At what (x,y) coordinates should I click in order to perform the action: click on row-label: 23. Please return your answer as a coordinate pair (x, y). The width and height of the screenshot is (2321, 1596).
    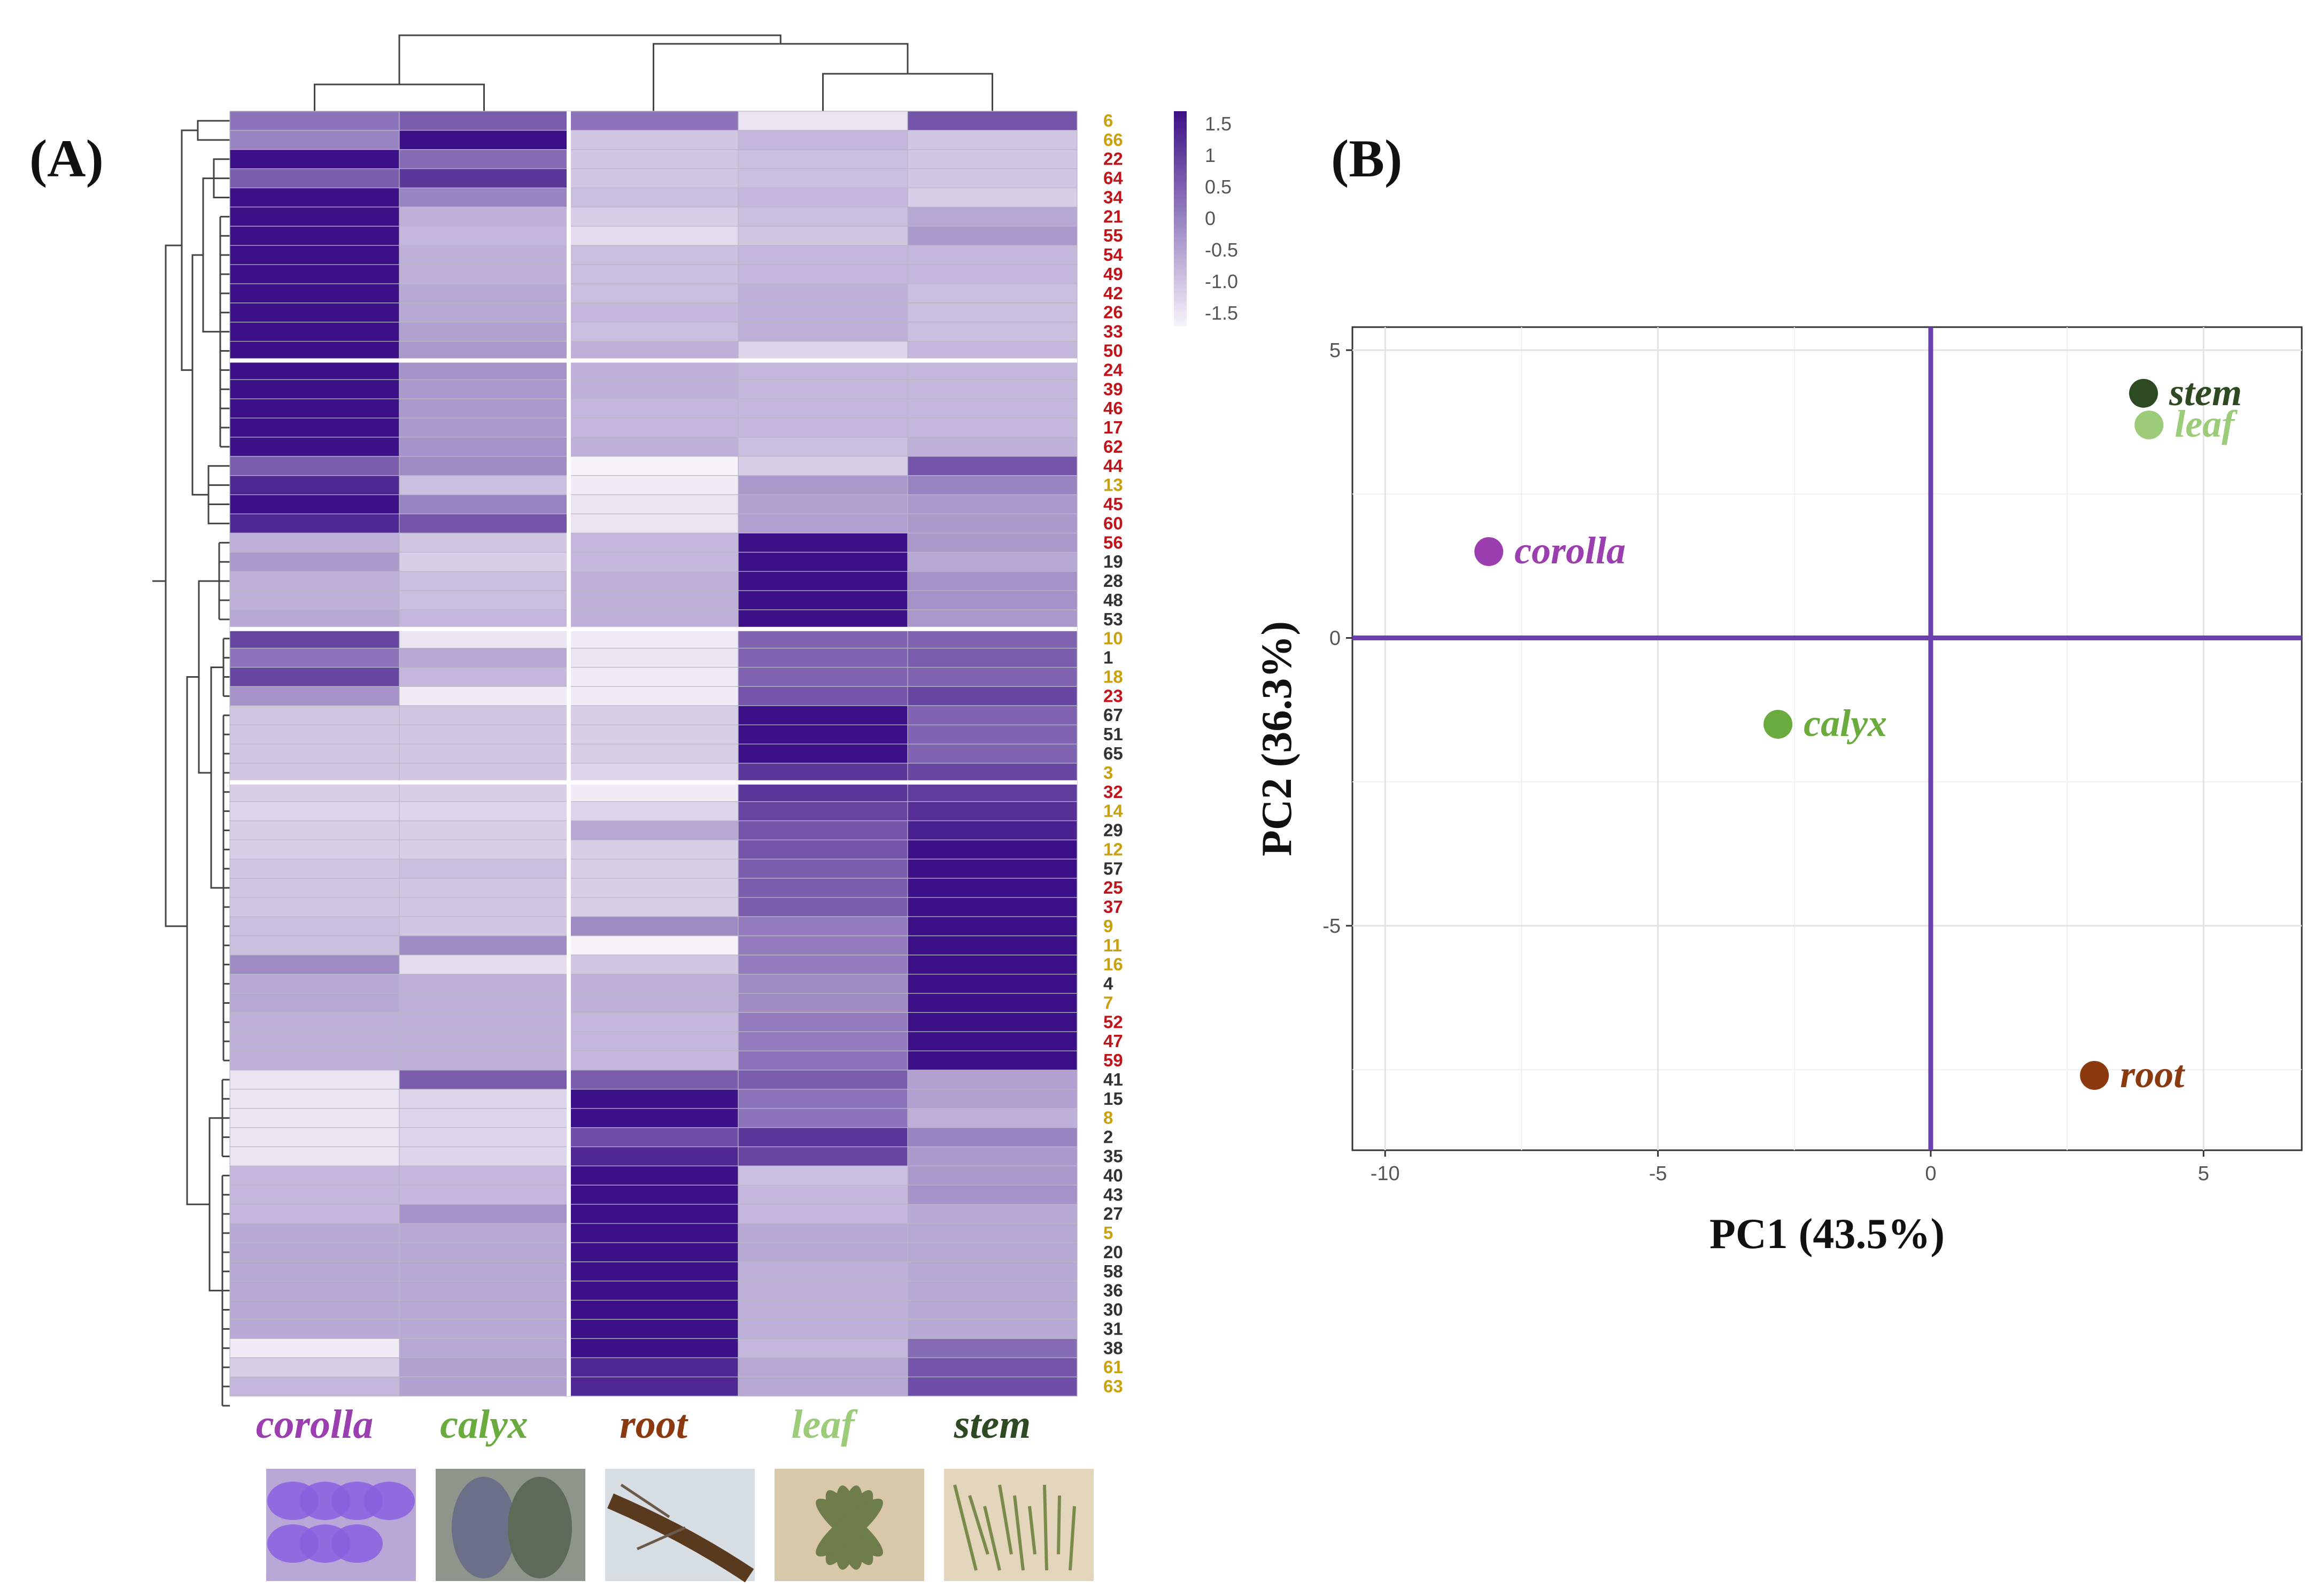
    Looking at the image, I should click on (1113, 696).